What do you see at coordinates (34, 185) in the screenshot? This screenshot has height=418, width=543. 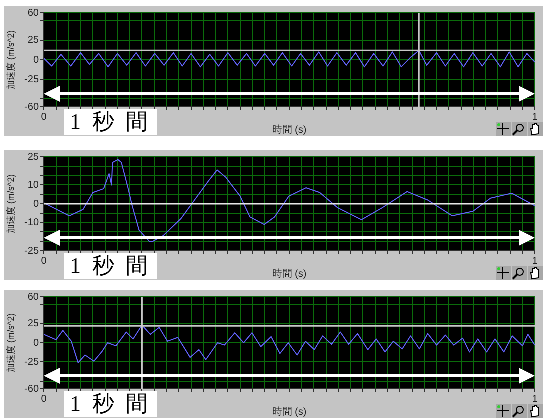 I see `y-tick-label: 10` at bounding box center [34, 185].